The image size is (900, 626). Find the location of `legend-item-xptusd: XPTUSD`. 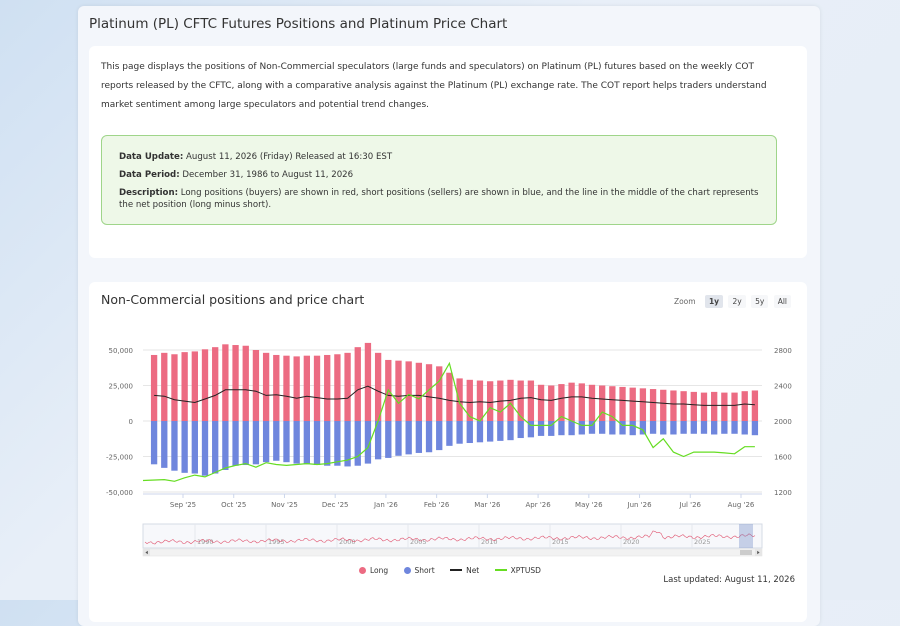

legend-item-xptusd: XPTUSD is located at coordinates (517, 570).